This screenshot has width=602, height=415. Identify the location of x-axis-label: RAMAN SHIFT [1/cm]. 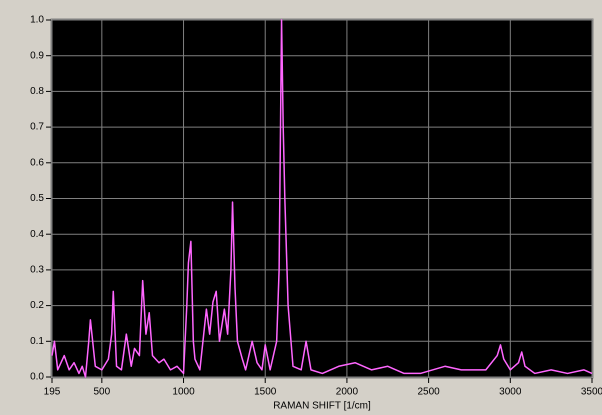
(322, 406).